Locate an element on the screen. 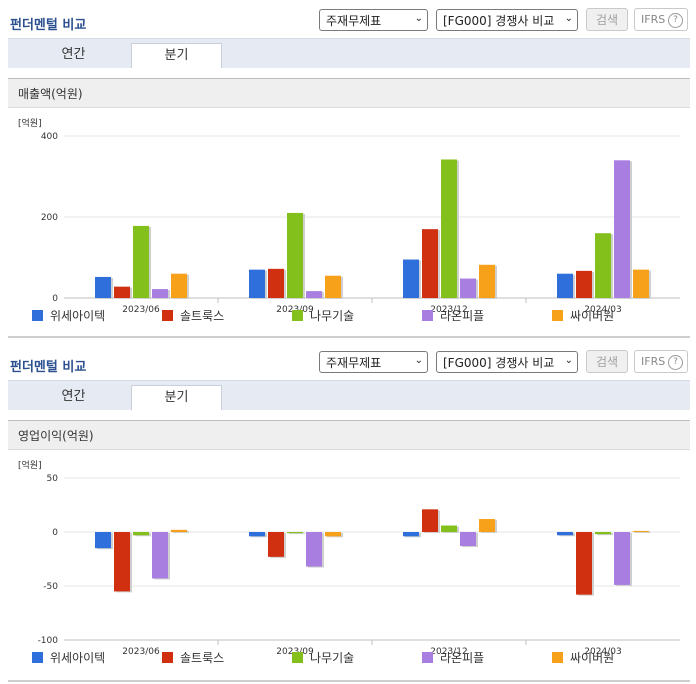 The image size is (696, 684). unit-label: [억원] is located at coordinates (30, 465).